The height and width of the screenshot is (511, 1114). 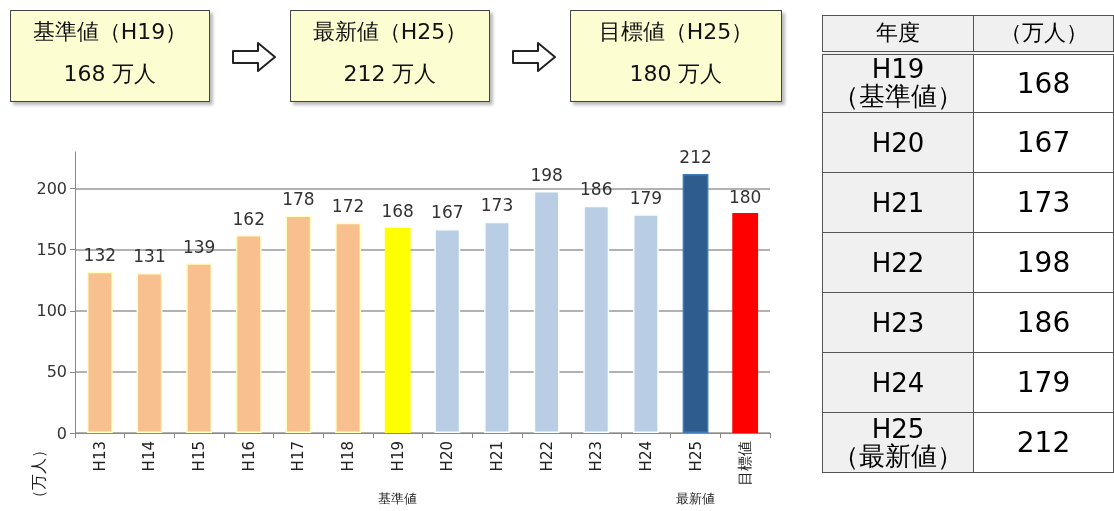 I want to click on data-label: 131, so click(x=149, y=256).